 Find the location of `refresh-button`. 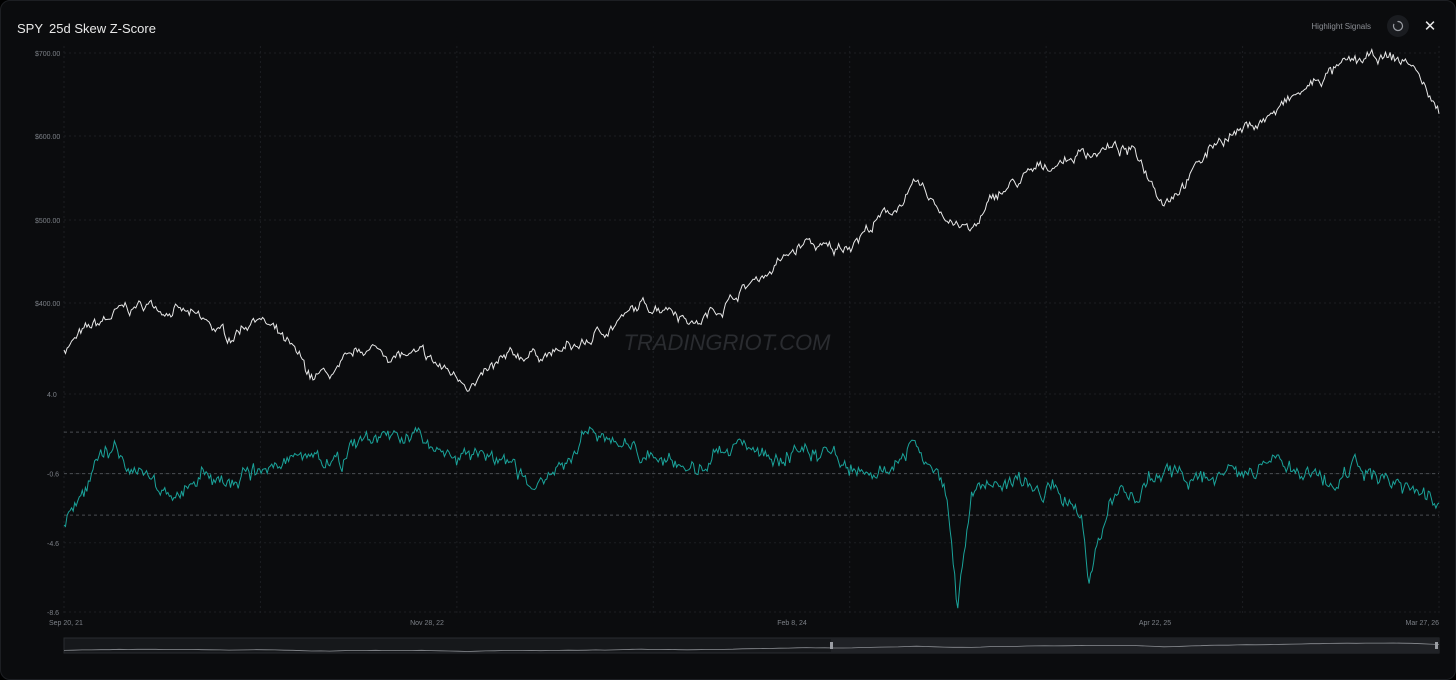

refresh-button is located at coordinates (1398, 26).